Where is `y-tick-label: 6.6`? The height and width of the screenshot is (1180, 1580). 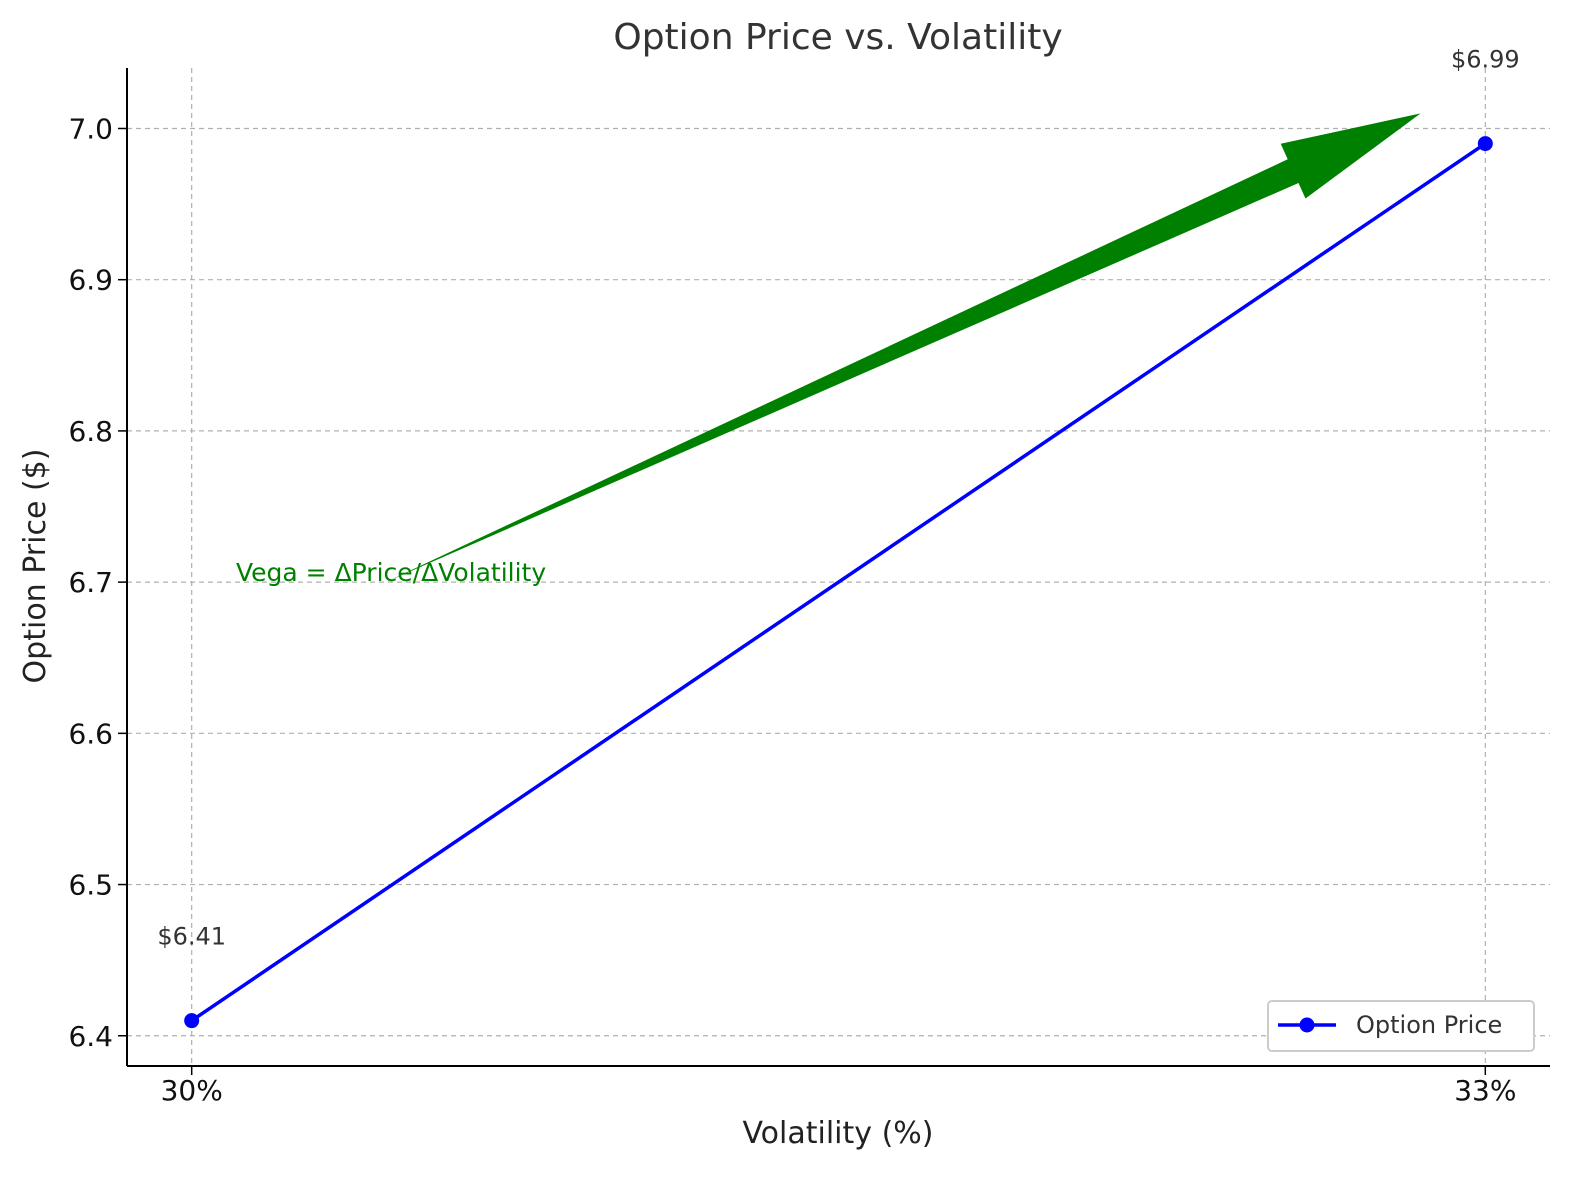 y-tick-label: 6.6 is located at coordinates (90, 733).